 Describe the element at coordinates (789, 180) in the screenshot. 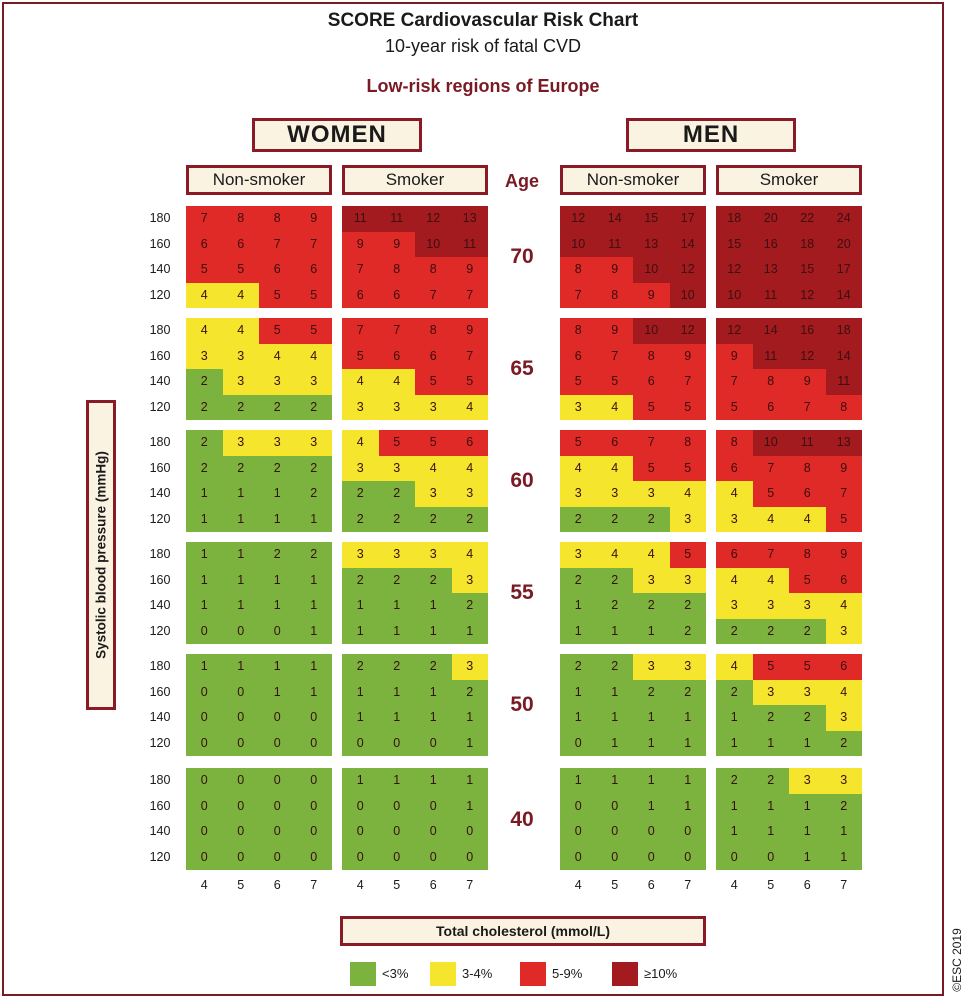

I see `men-smoker-header: Smoker` at that location.